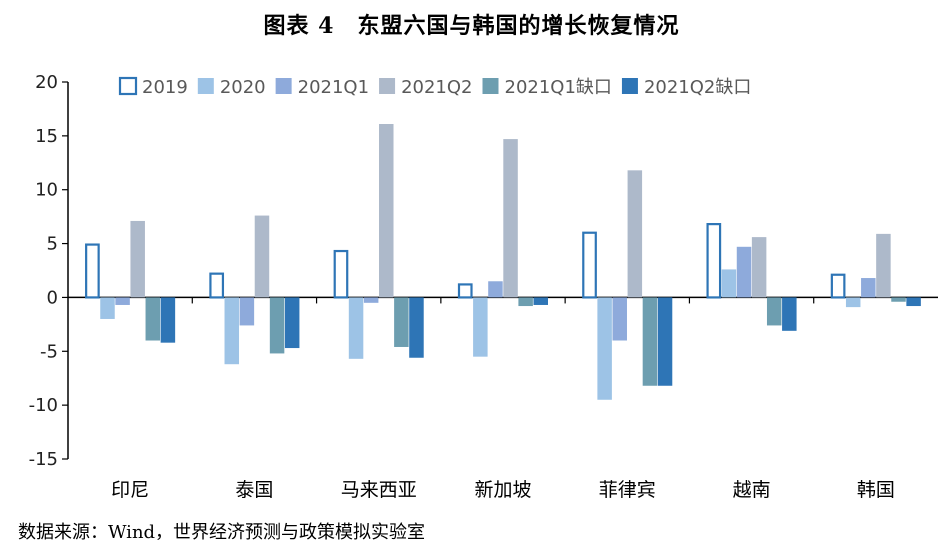 Image resolution: width=943 pixels, height=556 pixels. I want to click on legend-entry: 2021Q2缺口, so click(697, 87).